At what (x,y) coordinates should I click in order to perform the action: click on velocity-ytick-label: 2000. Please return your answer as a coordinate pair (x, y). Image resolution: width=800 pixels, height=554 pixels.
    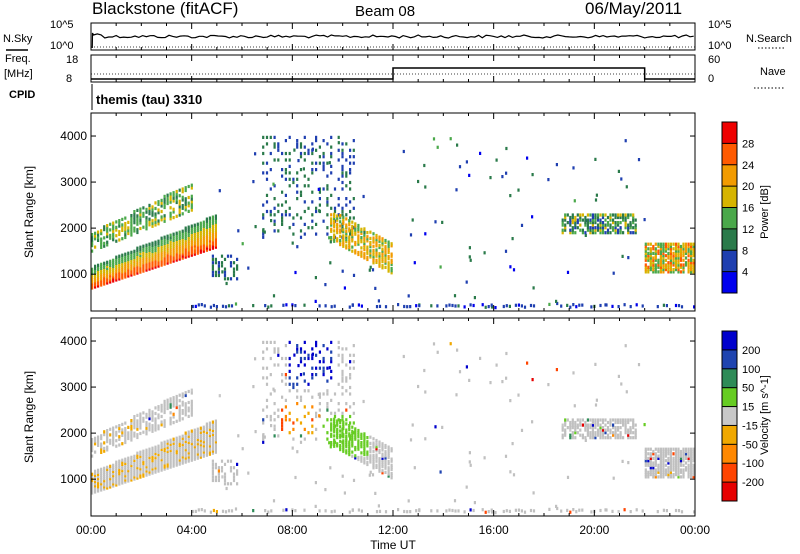
    Looking at the image, I should click on (73, 433).